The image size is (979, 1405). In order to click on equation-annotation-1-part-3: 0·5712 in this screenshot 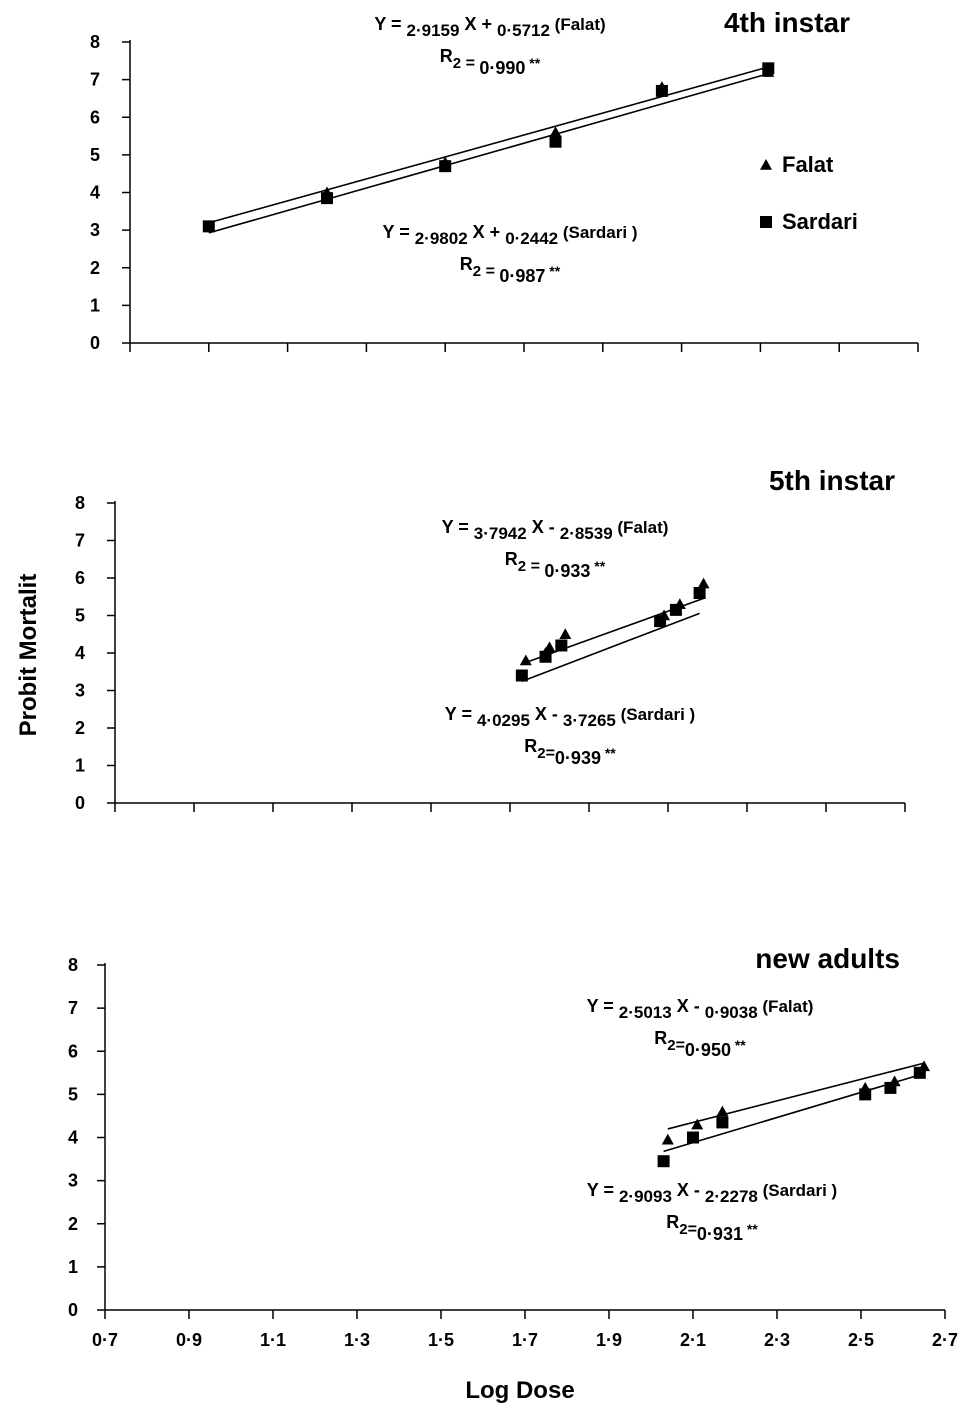, I will do `click(523, 30)`.